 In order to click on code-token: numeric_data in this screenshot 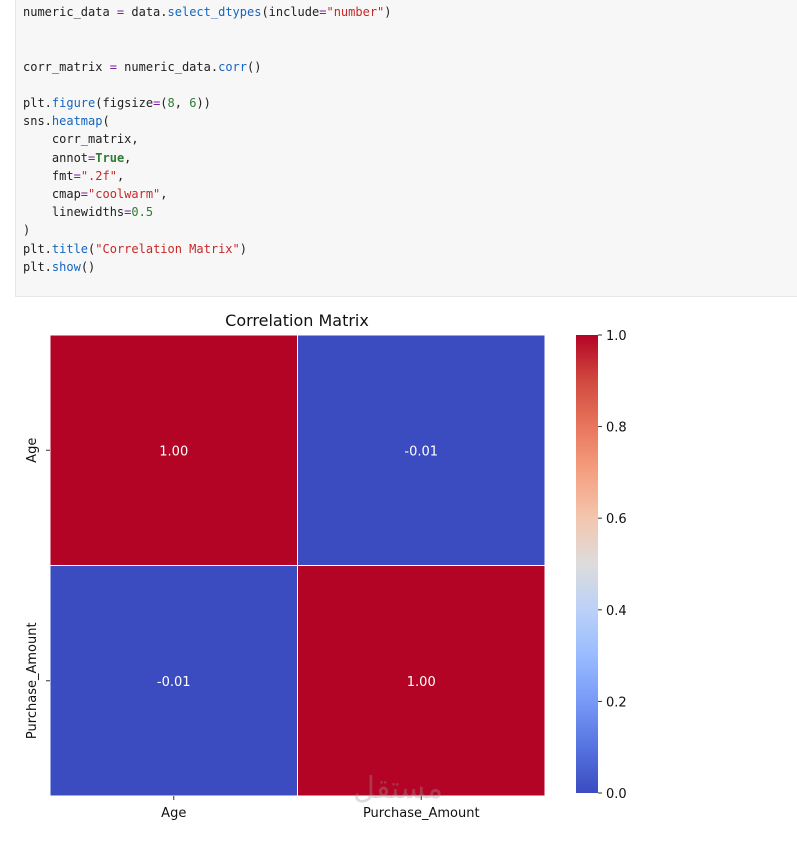, I will do `click(70, 12)`.